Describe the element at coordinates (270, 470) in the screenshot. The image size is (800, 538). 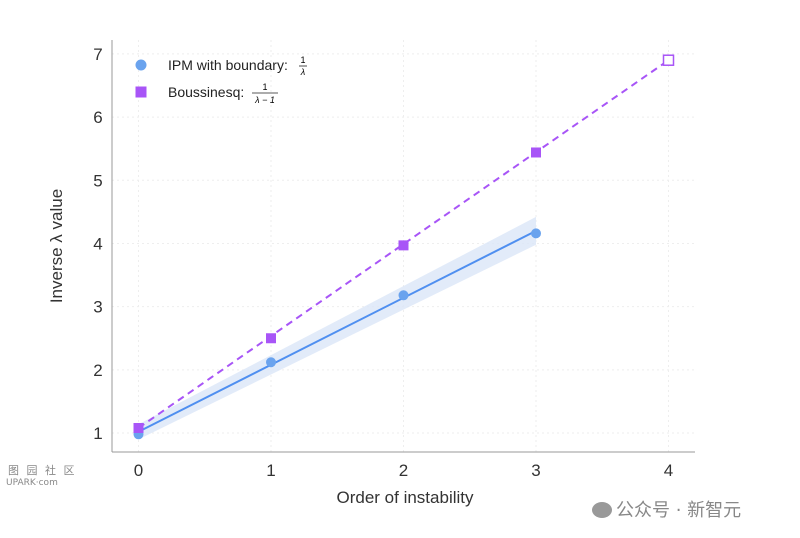
I see `x-tick-label: 1` at that location.